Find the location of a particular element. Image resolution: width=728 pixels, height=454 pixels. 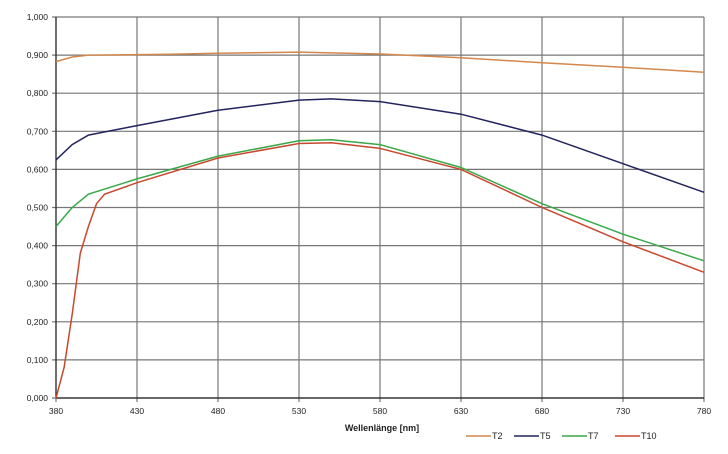

legend-label: T5 is located at coordinates (545, 436).